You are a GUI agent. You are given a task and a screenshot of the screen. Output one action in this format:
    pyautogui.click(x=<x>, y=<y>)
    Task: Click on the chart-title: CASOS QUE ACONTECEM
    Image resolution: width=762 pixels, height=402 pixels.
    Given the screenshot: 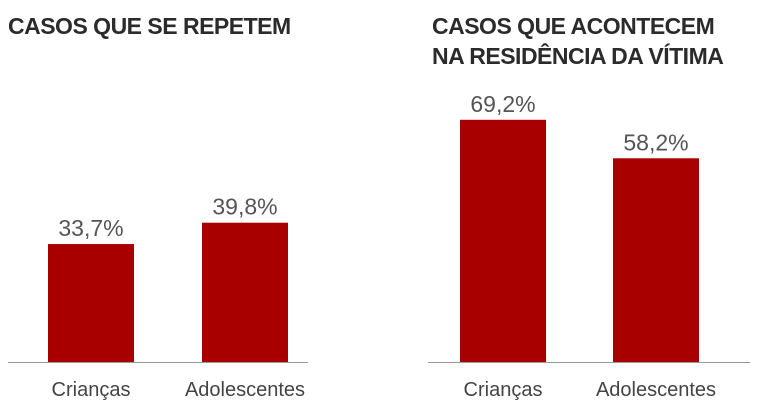 What is the action you would take?
    pyautogui.click(x=573, y=26)
    